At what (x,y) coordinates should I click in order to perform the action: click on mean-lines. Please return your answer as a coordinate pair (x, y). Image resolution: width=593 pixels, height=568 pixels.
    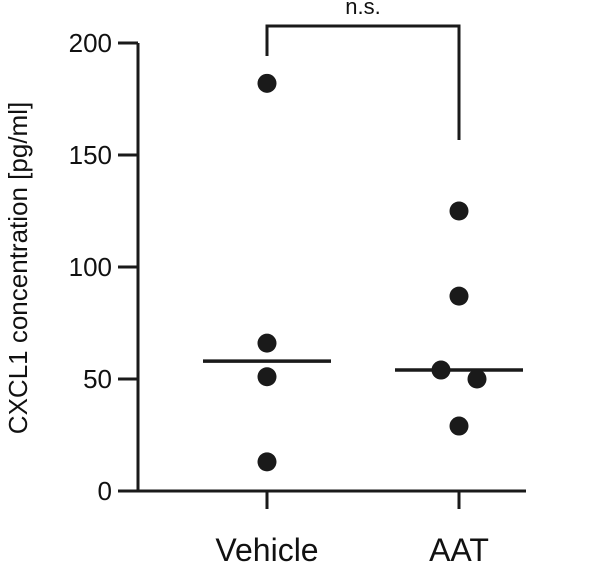
    Looking at the image, I should click on (363, 365).